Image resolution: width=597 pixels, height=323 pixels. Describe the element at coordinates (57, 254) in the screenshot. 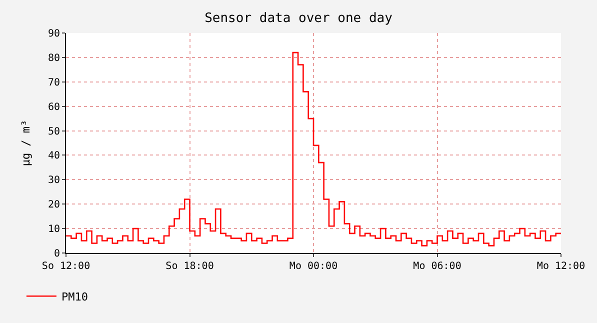

I see `y-tick-label: 0` at that location.